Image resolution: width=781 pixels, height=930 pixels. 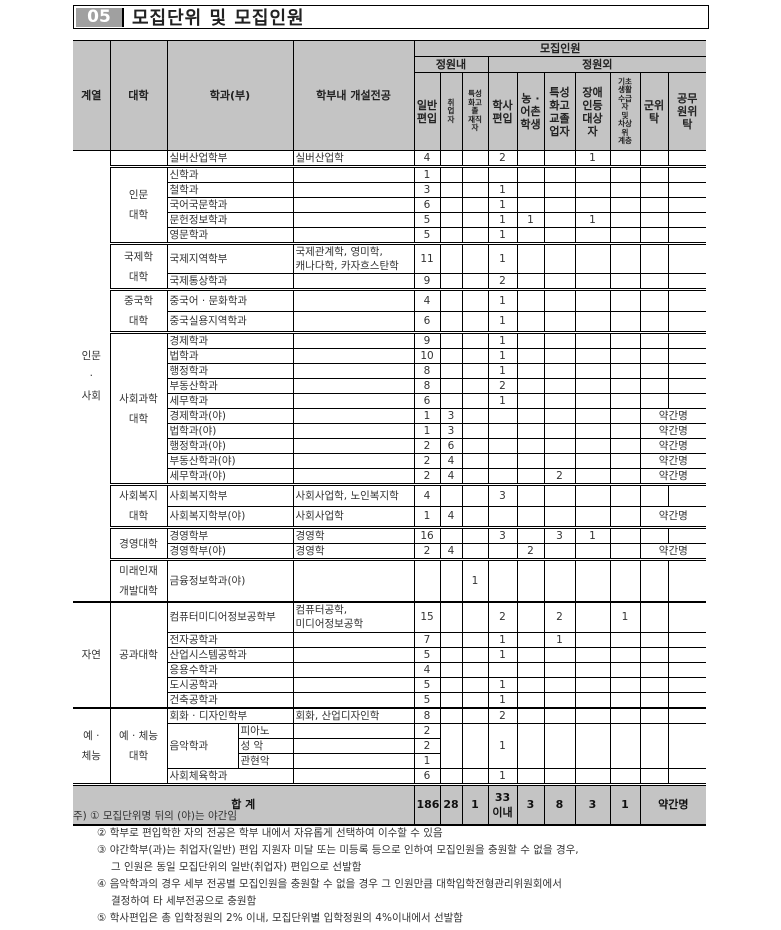 I want to click on table-row: 국어국문학과 6 1, so click(x=390, y=205).